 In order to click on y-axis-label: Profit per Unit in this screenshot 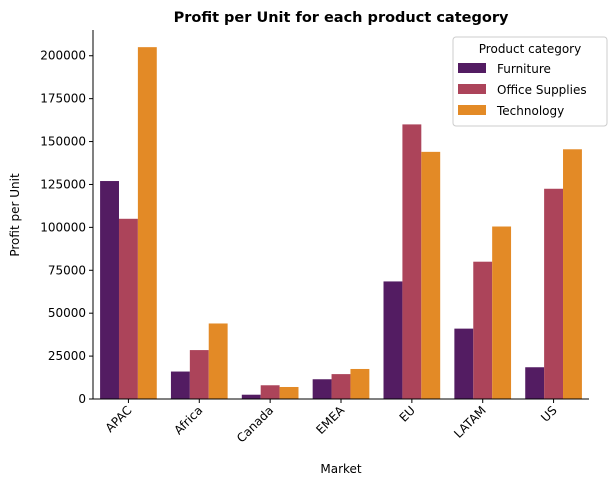, I will do `click(15, 215)`.